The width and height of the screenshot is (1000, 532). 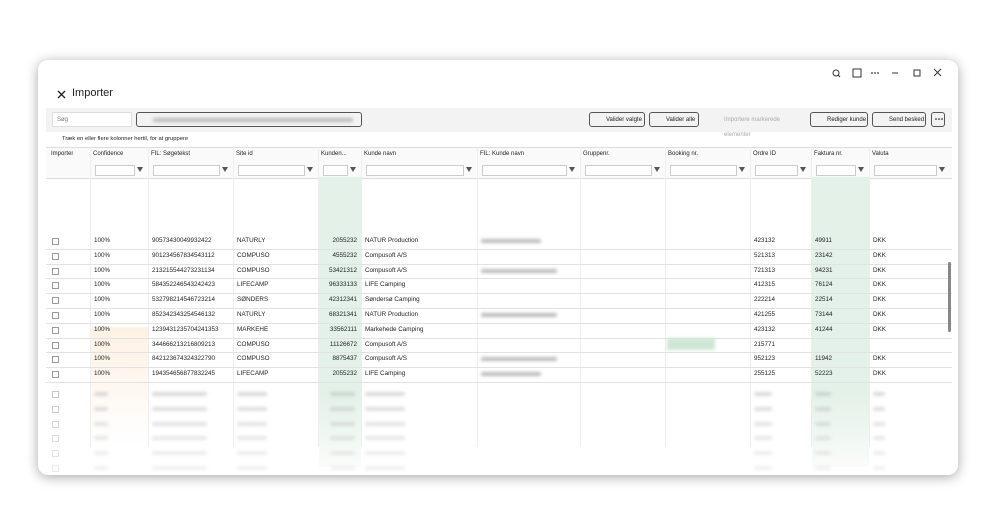 I want to click on column-header: Booking nr., so click(x=683, y=154).